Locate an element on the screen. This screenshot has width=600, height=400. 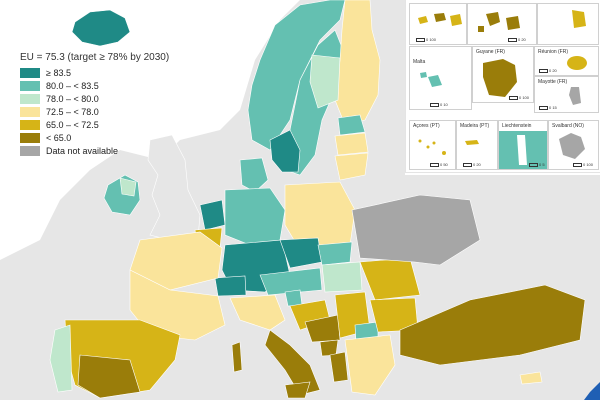
inset-title: Açores (PT) is located at coordinates (426, 126).